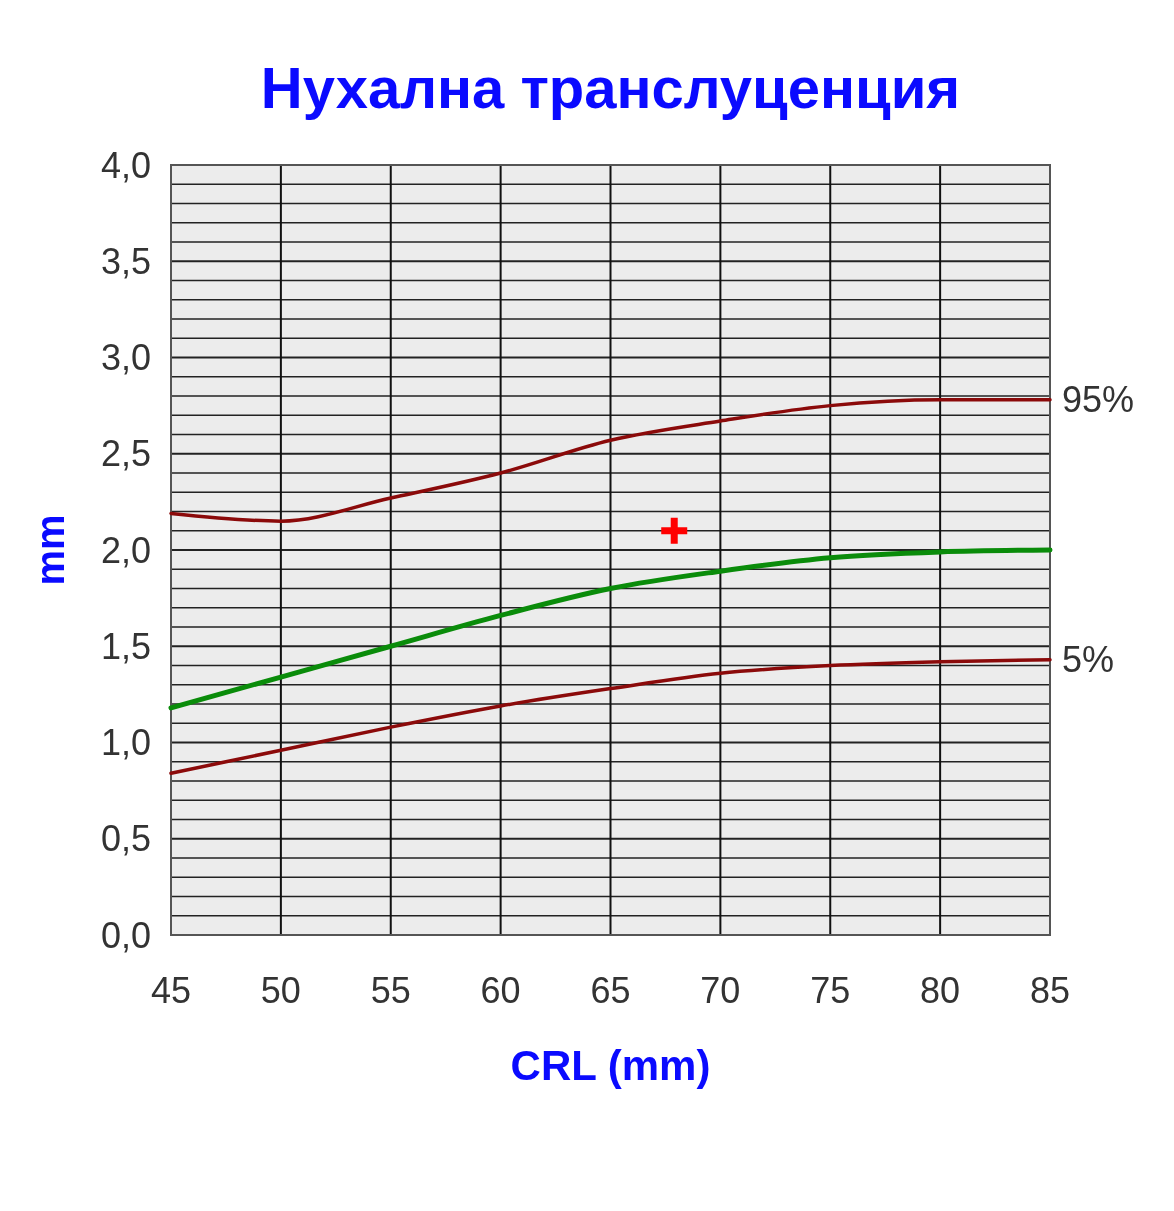  What do you see at coordinates (1050, 990) in the screenshot?
I see `x-tick-label: 85` at bounding box center [1050, 990].